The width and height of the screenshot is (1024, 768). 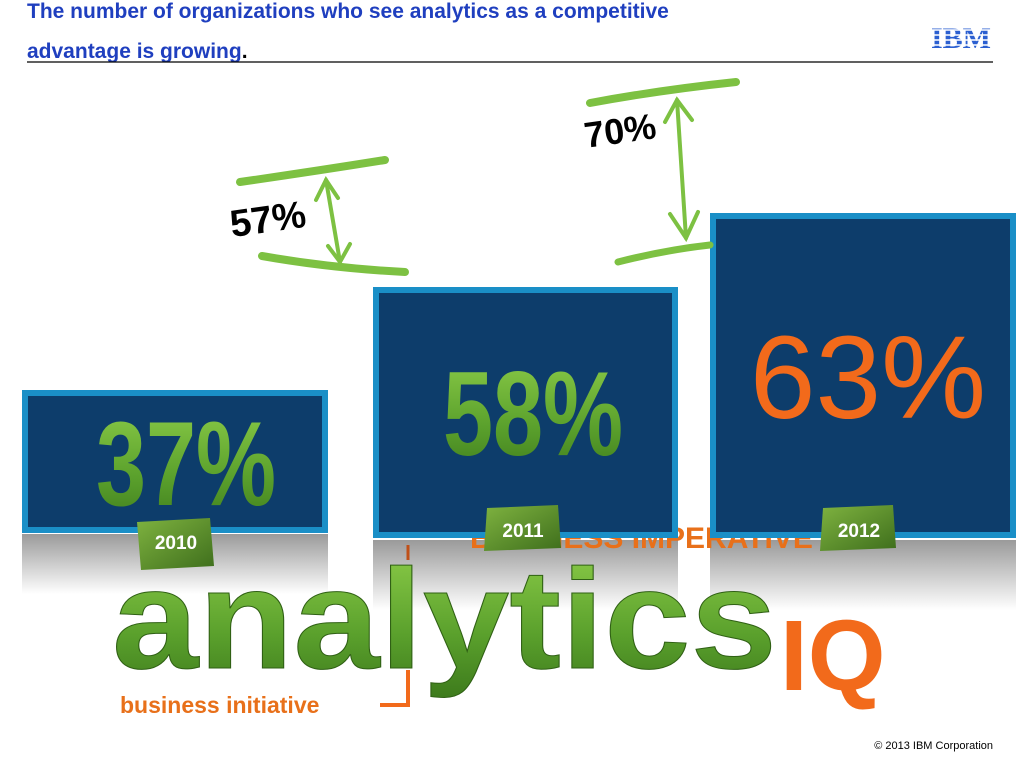 I want to click on logo: IBM, so click(x=961, y=38).